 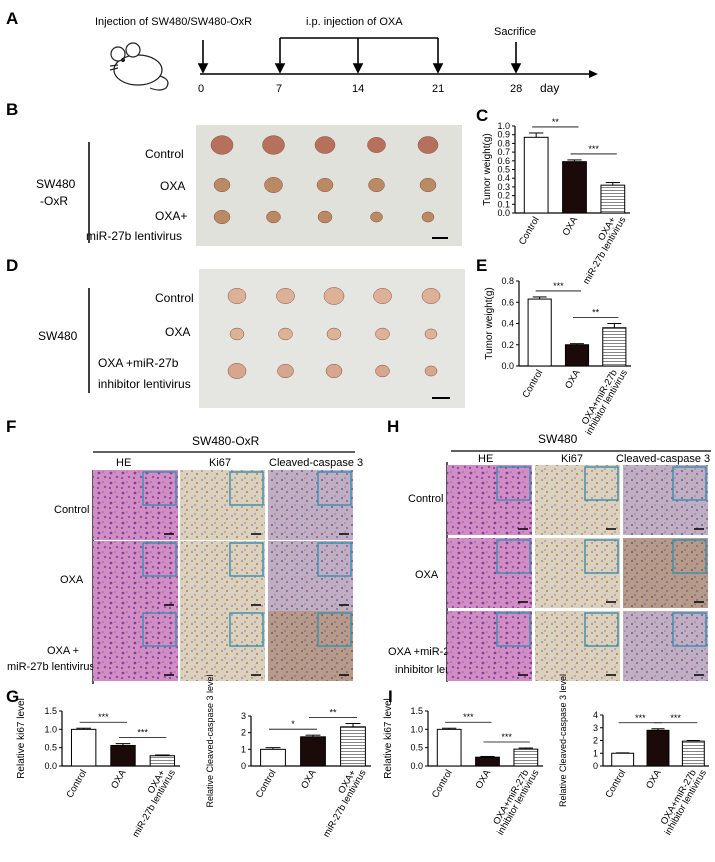 What do you see at coordinates (481, 265) in the screenshot?
I see `panel-letter-e: E` at bounding box center [481, 265].